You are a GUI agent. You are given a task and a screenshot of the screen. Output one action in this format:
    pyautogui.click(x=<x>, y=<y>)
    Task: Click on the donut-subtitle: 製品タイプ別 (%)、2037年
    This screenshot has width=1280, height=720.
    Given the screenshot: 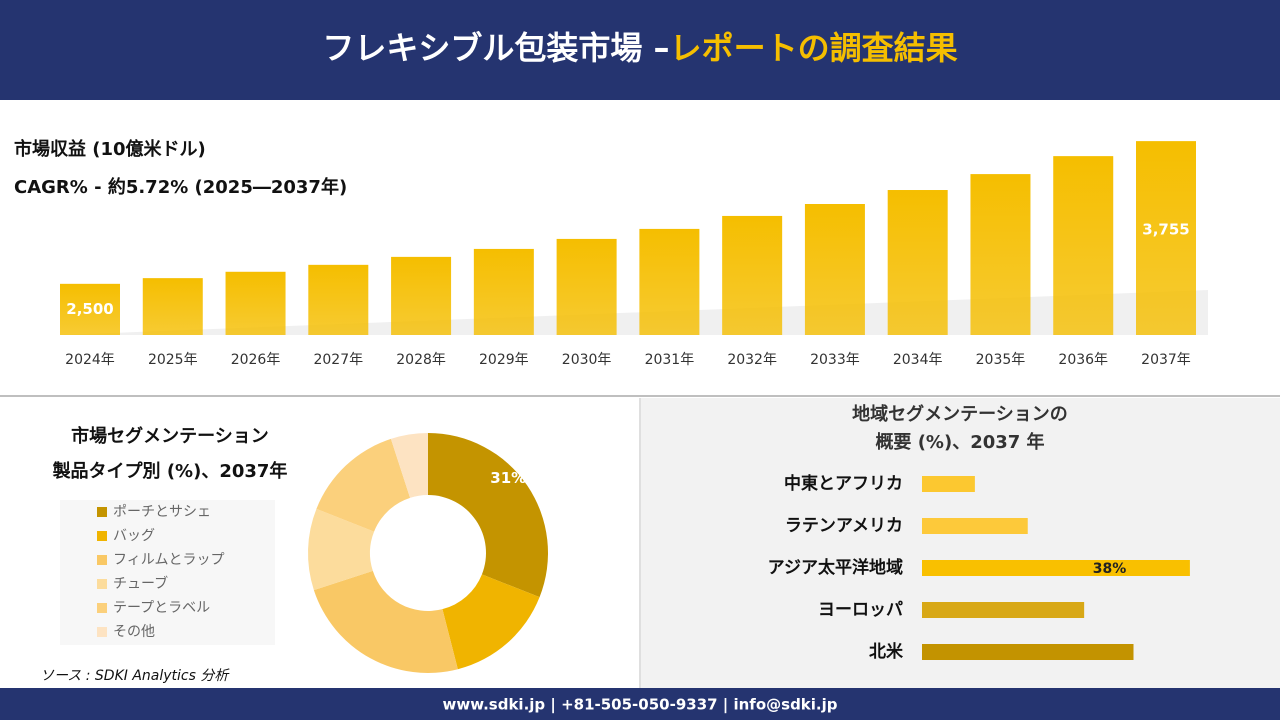 What is the action you would take?
    pyautogui.click(x=170, y=471)
    